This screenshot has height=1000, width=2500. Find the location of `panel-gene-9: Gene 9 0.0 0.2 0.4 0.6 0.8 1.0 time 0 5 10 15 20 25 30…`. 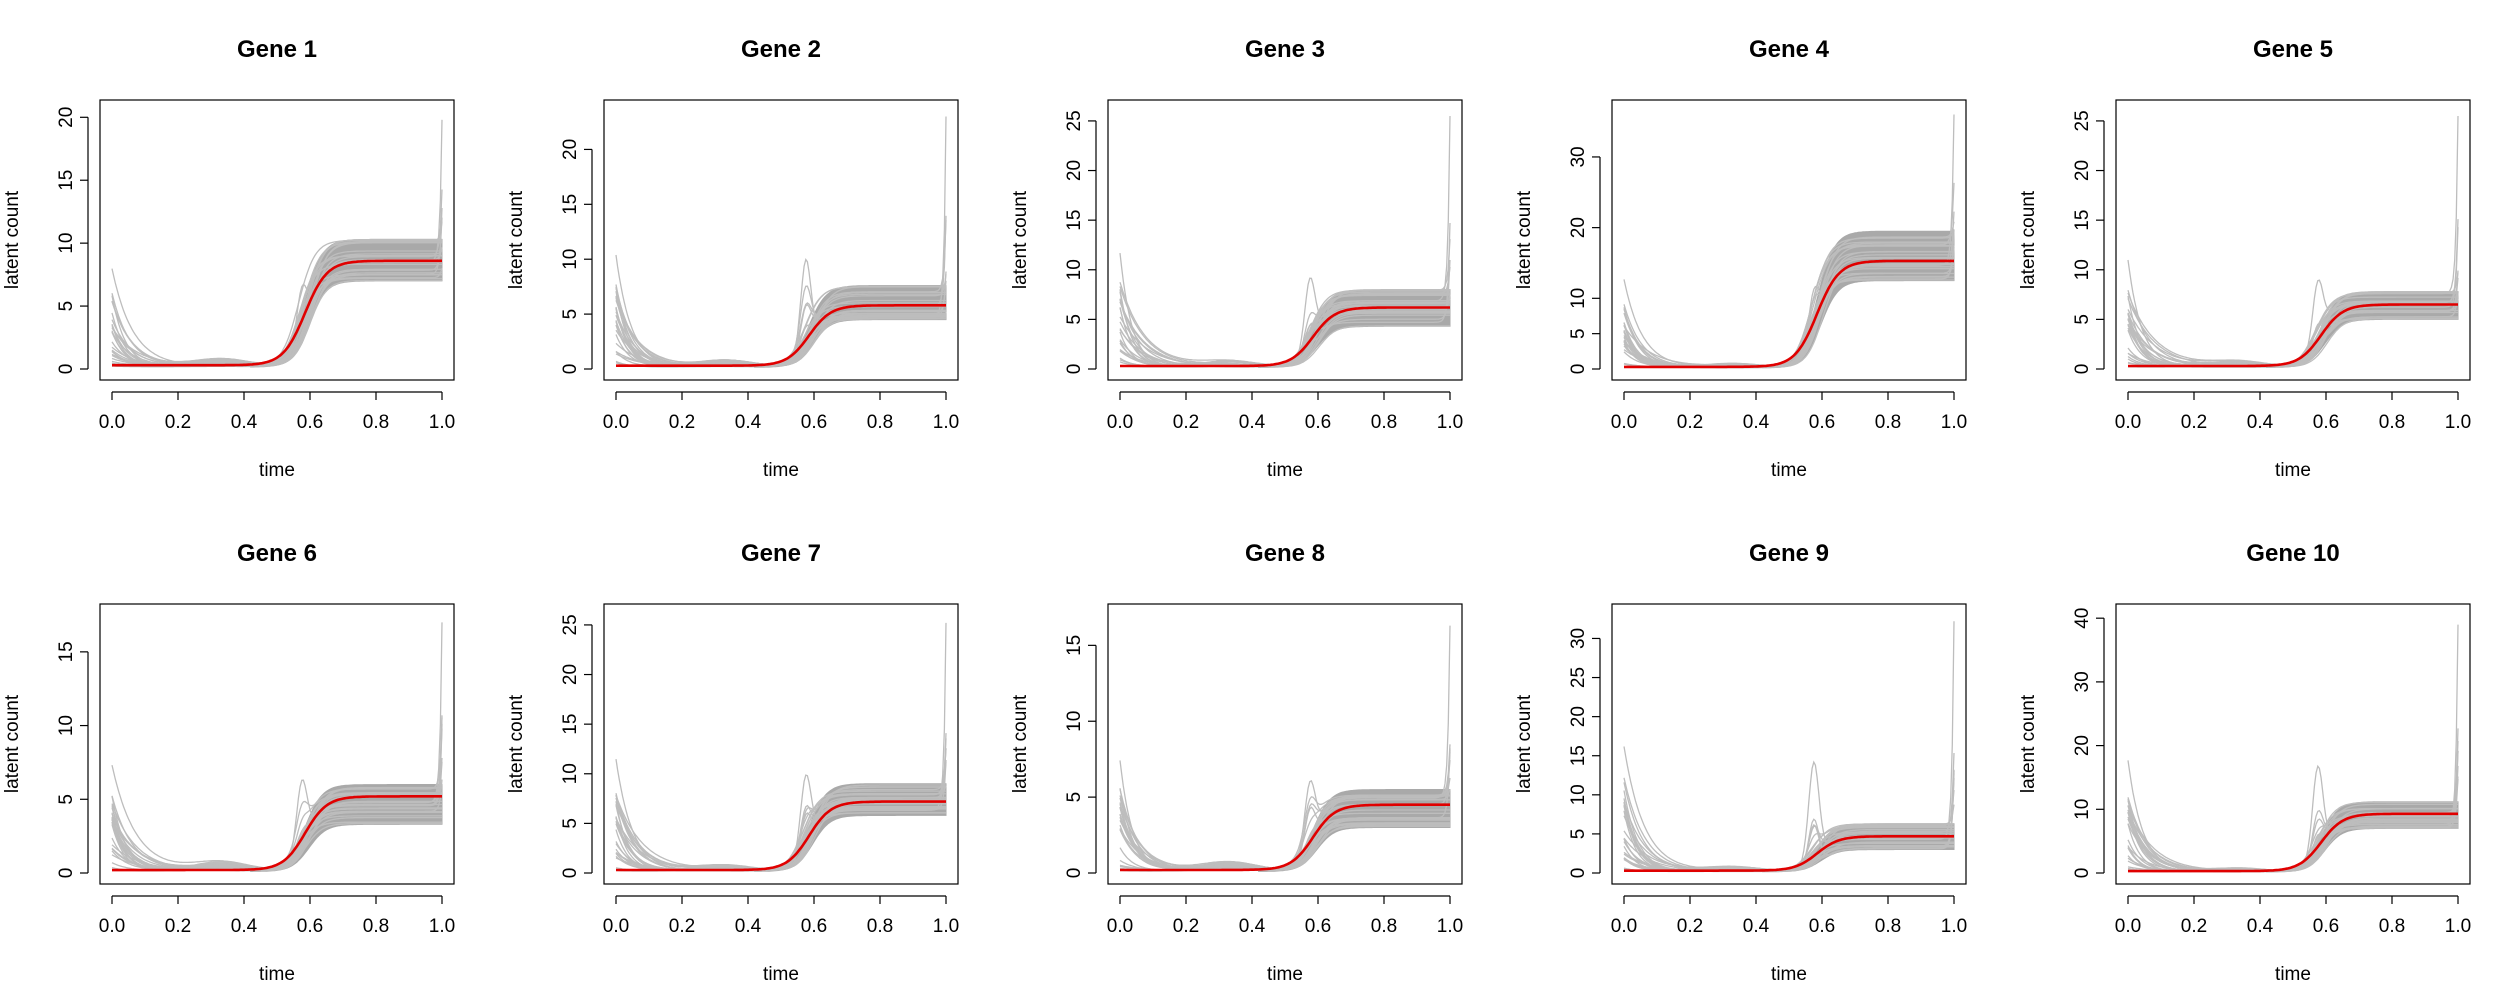

panel-gene-9: Gene 9 0.0 0.2 0.4 0.6 0.8 1.0 time 0 5 10 15 20 25 30… is located at coordinates (1740, 762).